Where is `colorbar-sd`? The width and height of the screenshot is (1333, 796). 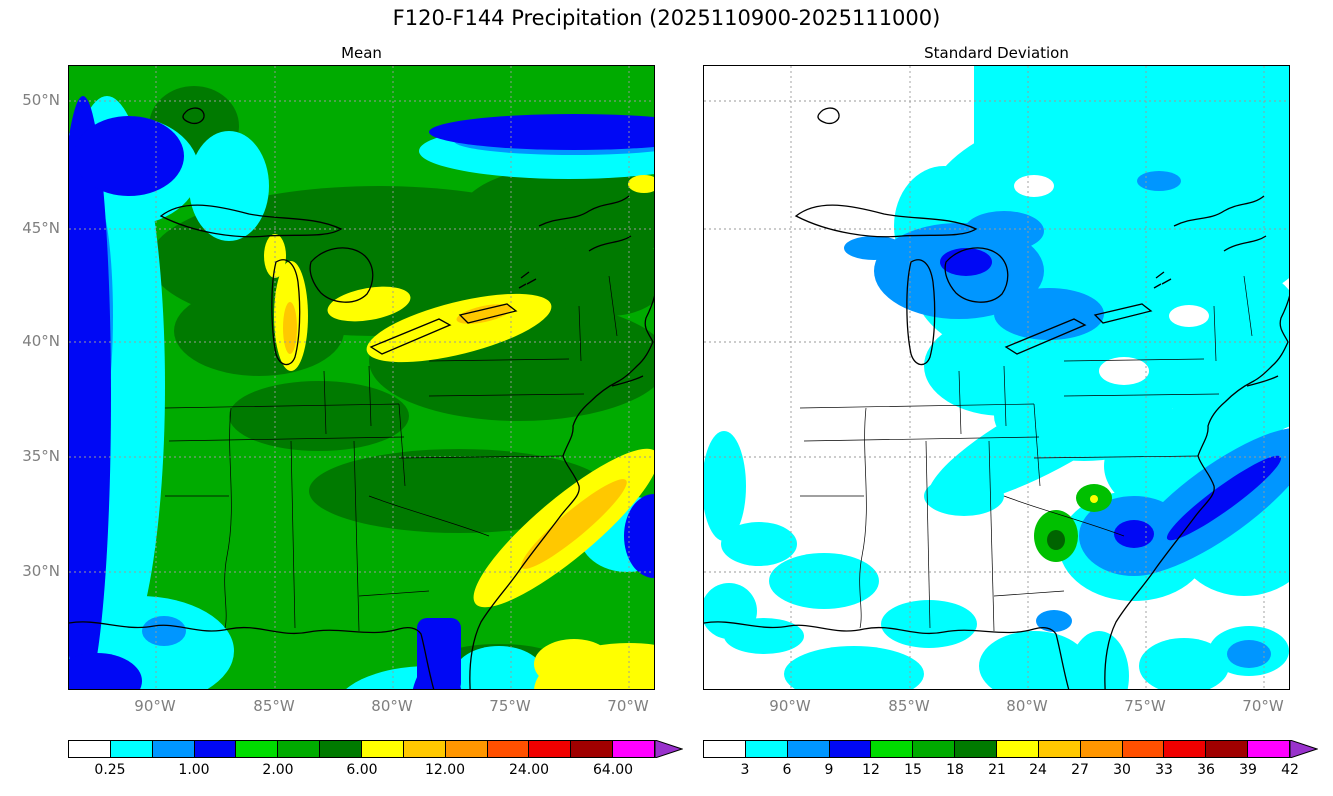
colorbar-sd is located at coordinates (1010, 749).